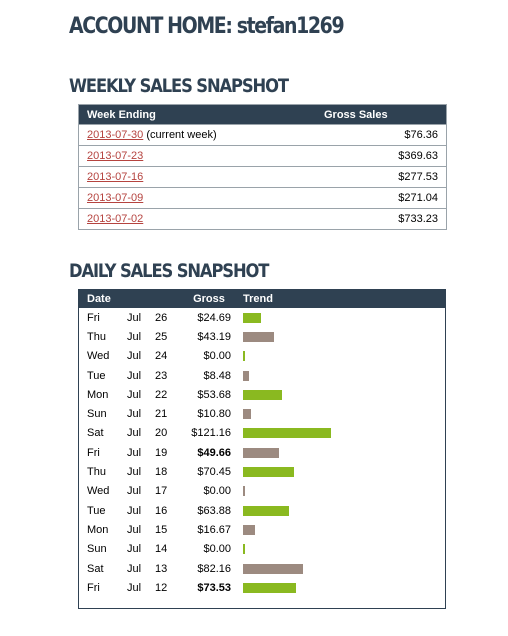 The width and height of the screenshot is (508, 636). What do you see at coordinates (161, 317) in the screenshot?
I see `date-cell: 26` at bounding box center [161, 317].